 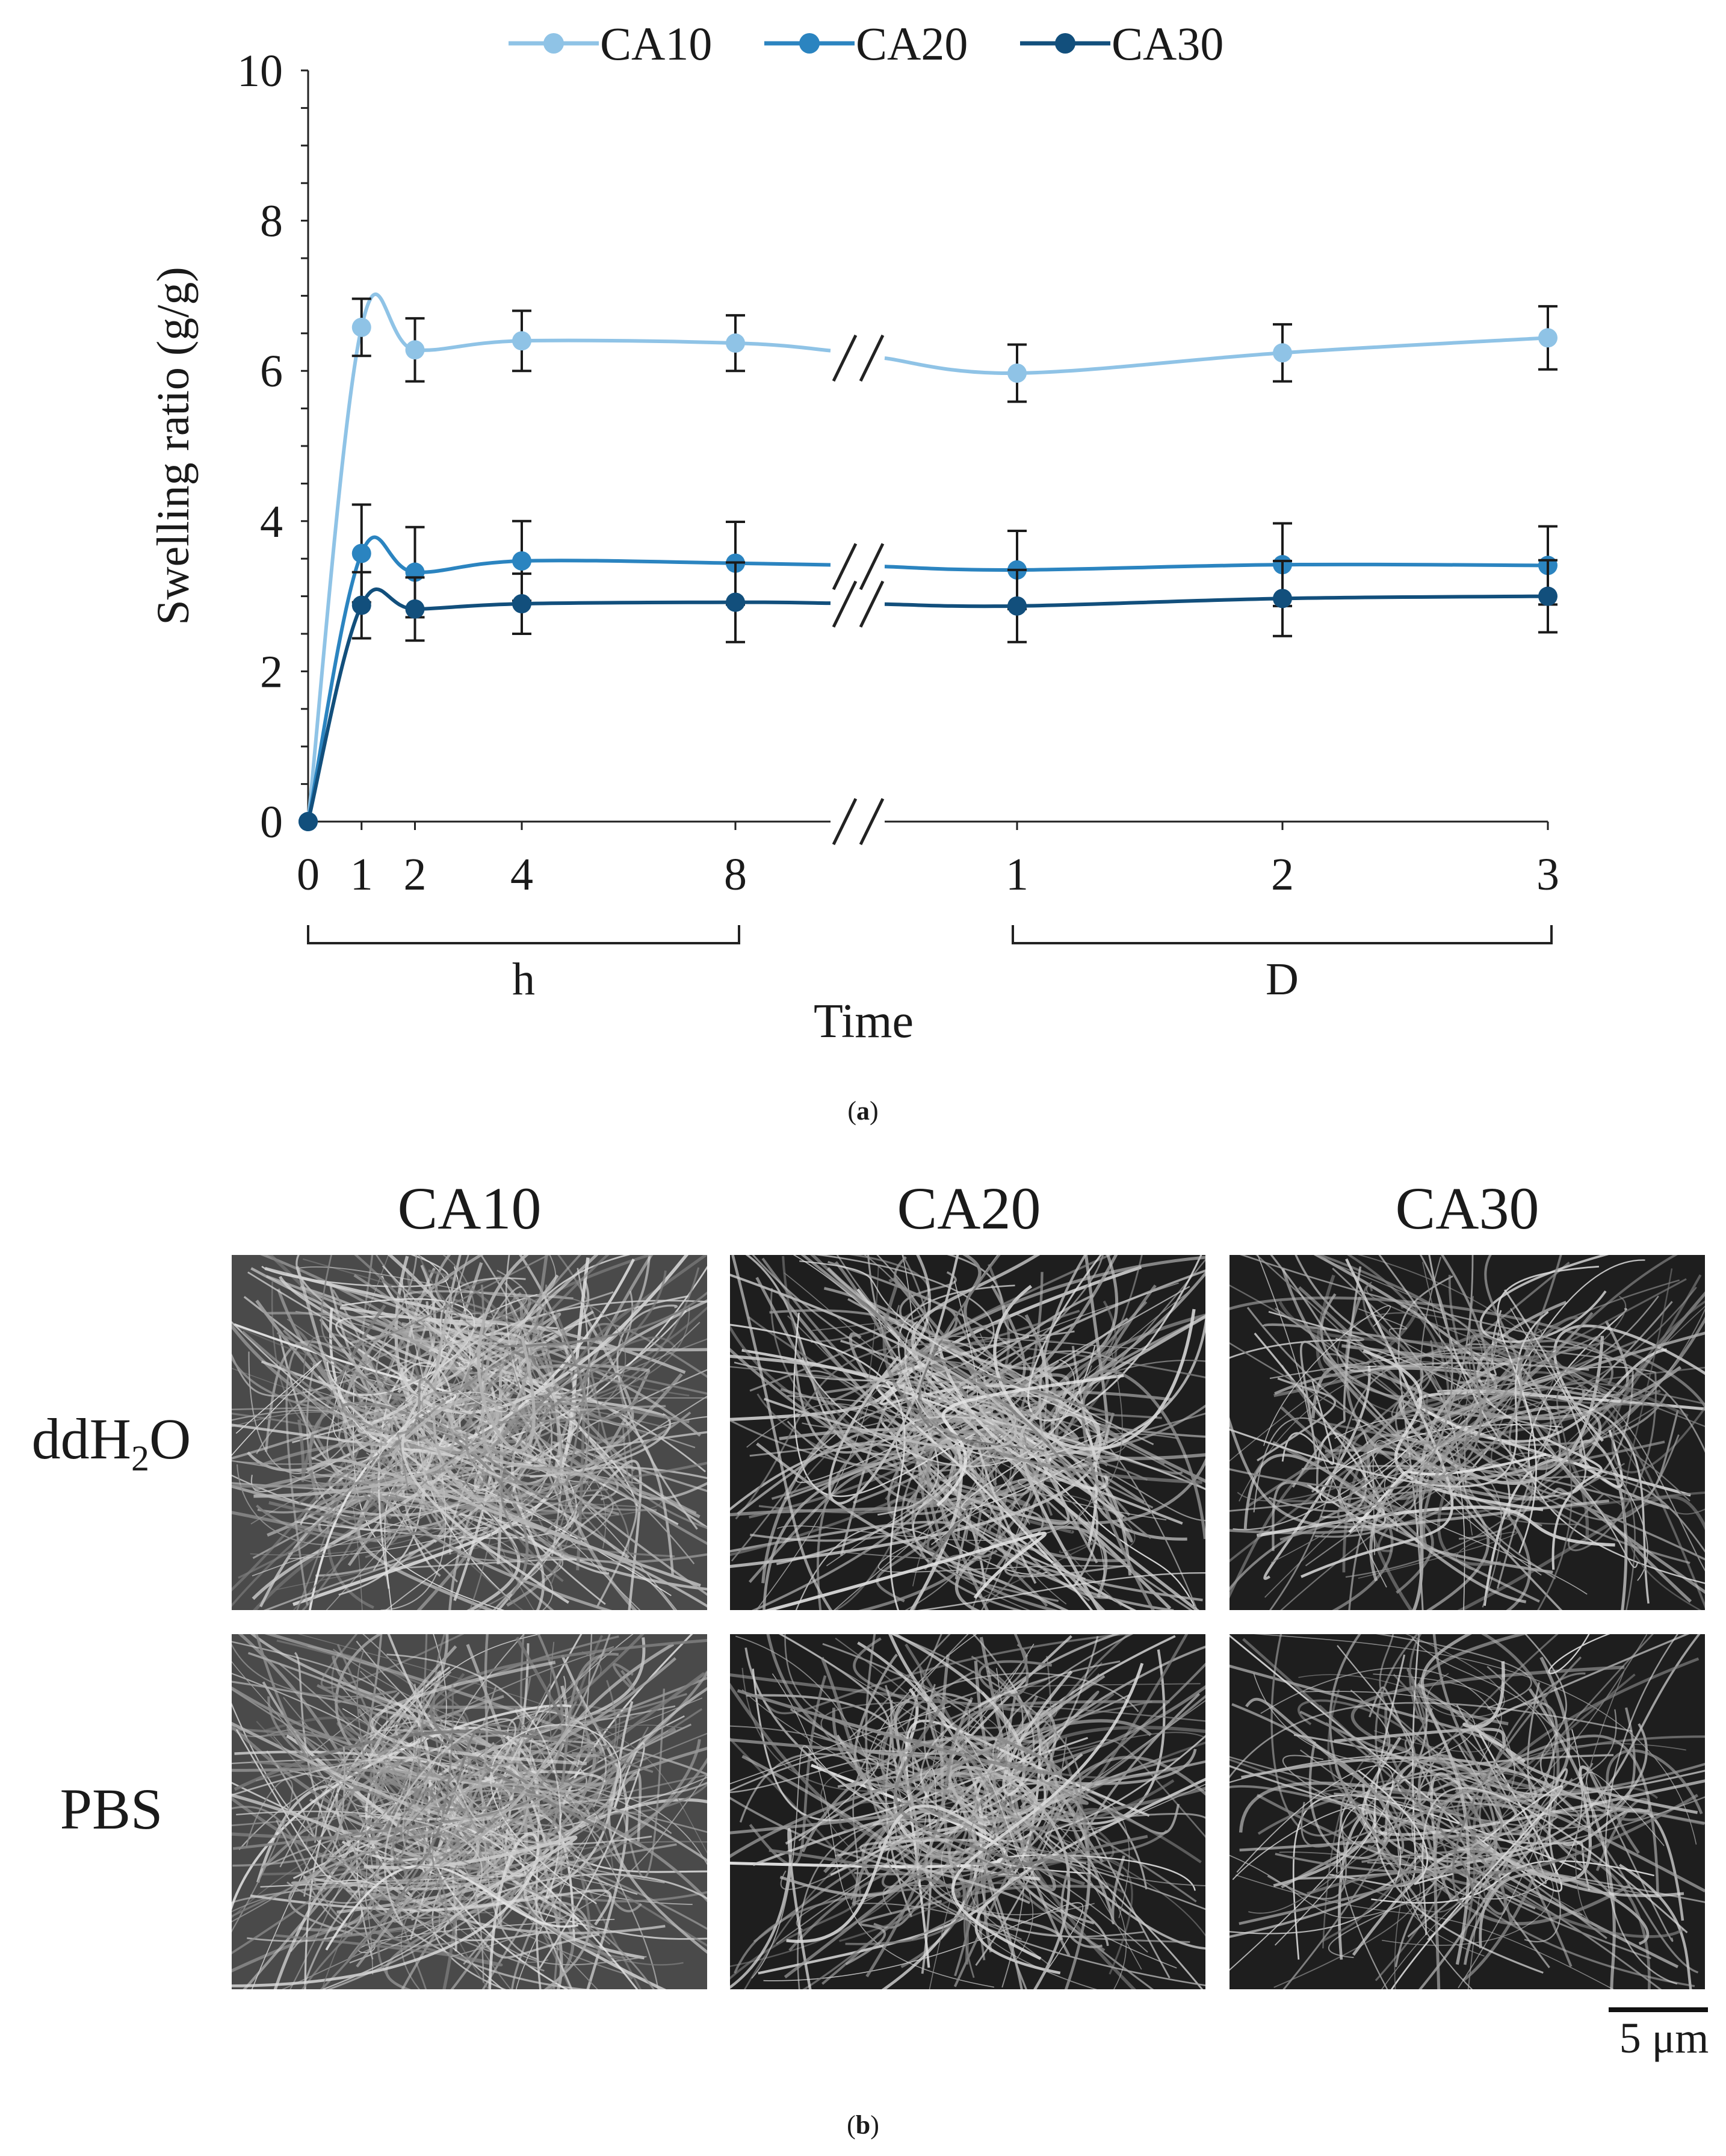 I want to click on scale-bar-label: 5 μm, so click(x=1664, y=2038).